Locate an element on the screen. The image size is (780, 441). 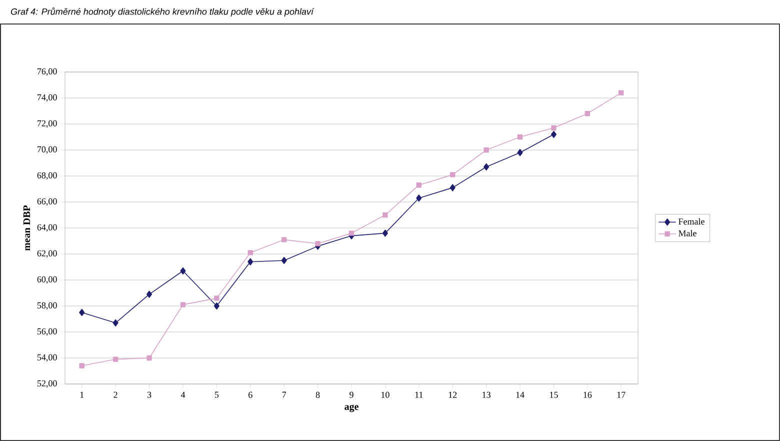
legend-label: Female is located at coordinates (691, 221).